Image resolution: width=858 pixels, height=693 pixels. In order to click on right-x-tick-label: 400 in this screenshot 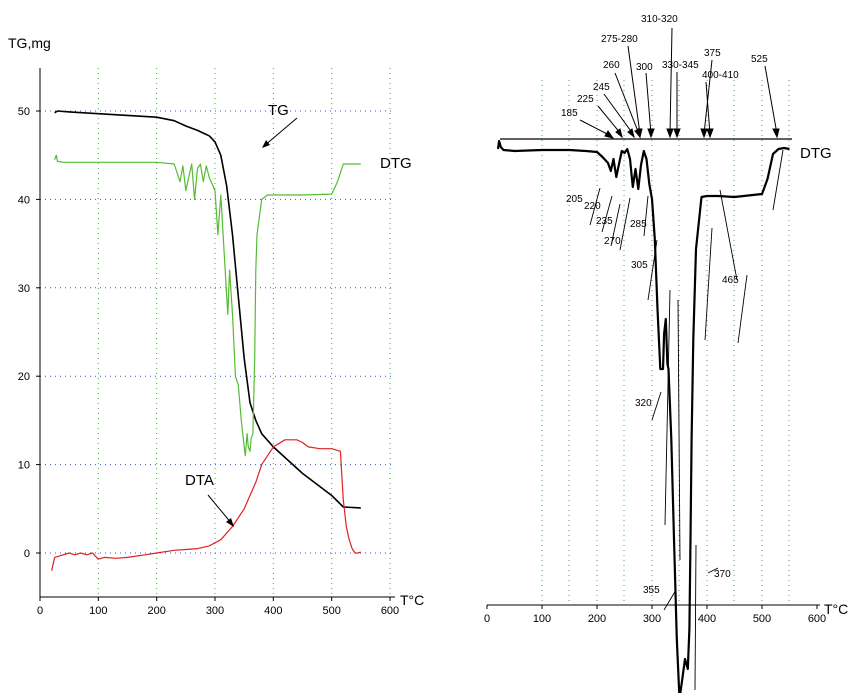, I will do `click(707, 619)`.